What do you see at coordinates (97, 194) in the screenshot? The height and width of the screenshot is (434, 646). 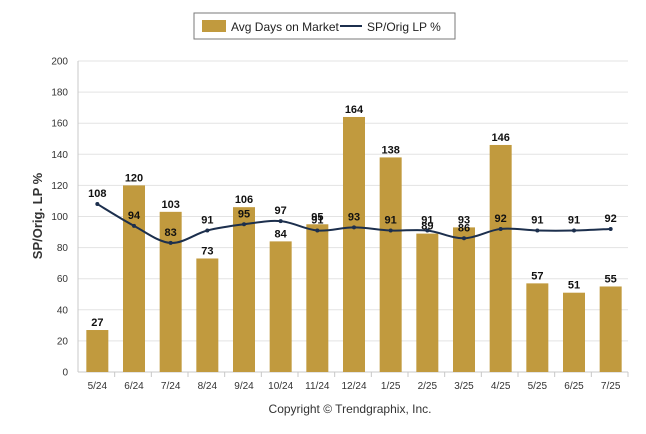 I see `line-data-label: 108` at bounding box center [97, 194].